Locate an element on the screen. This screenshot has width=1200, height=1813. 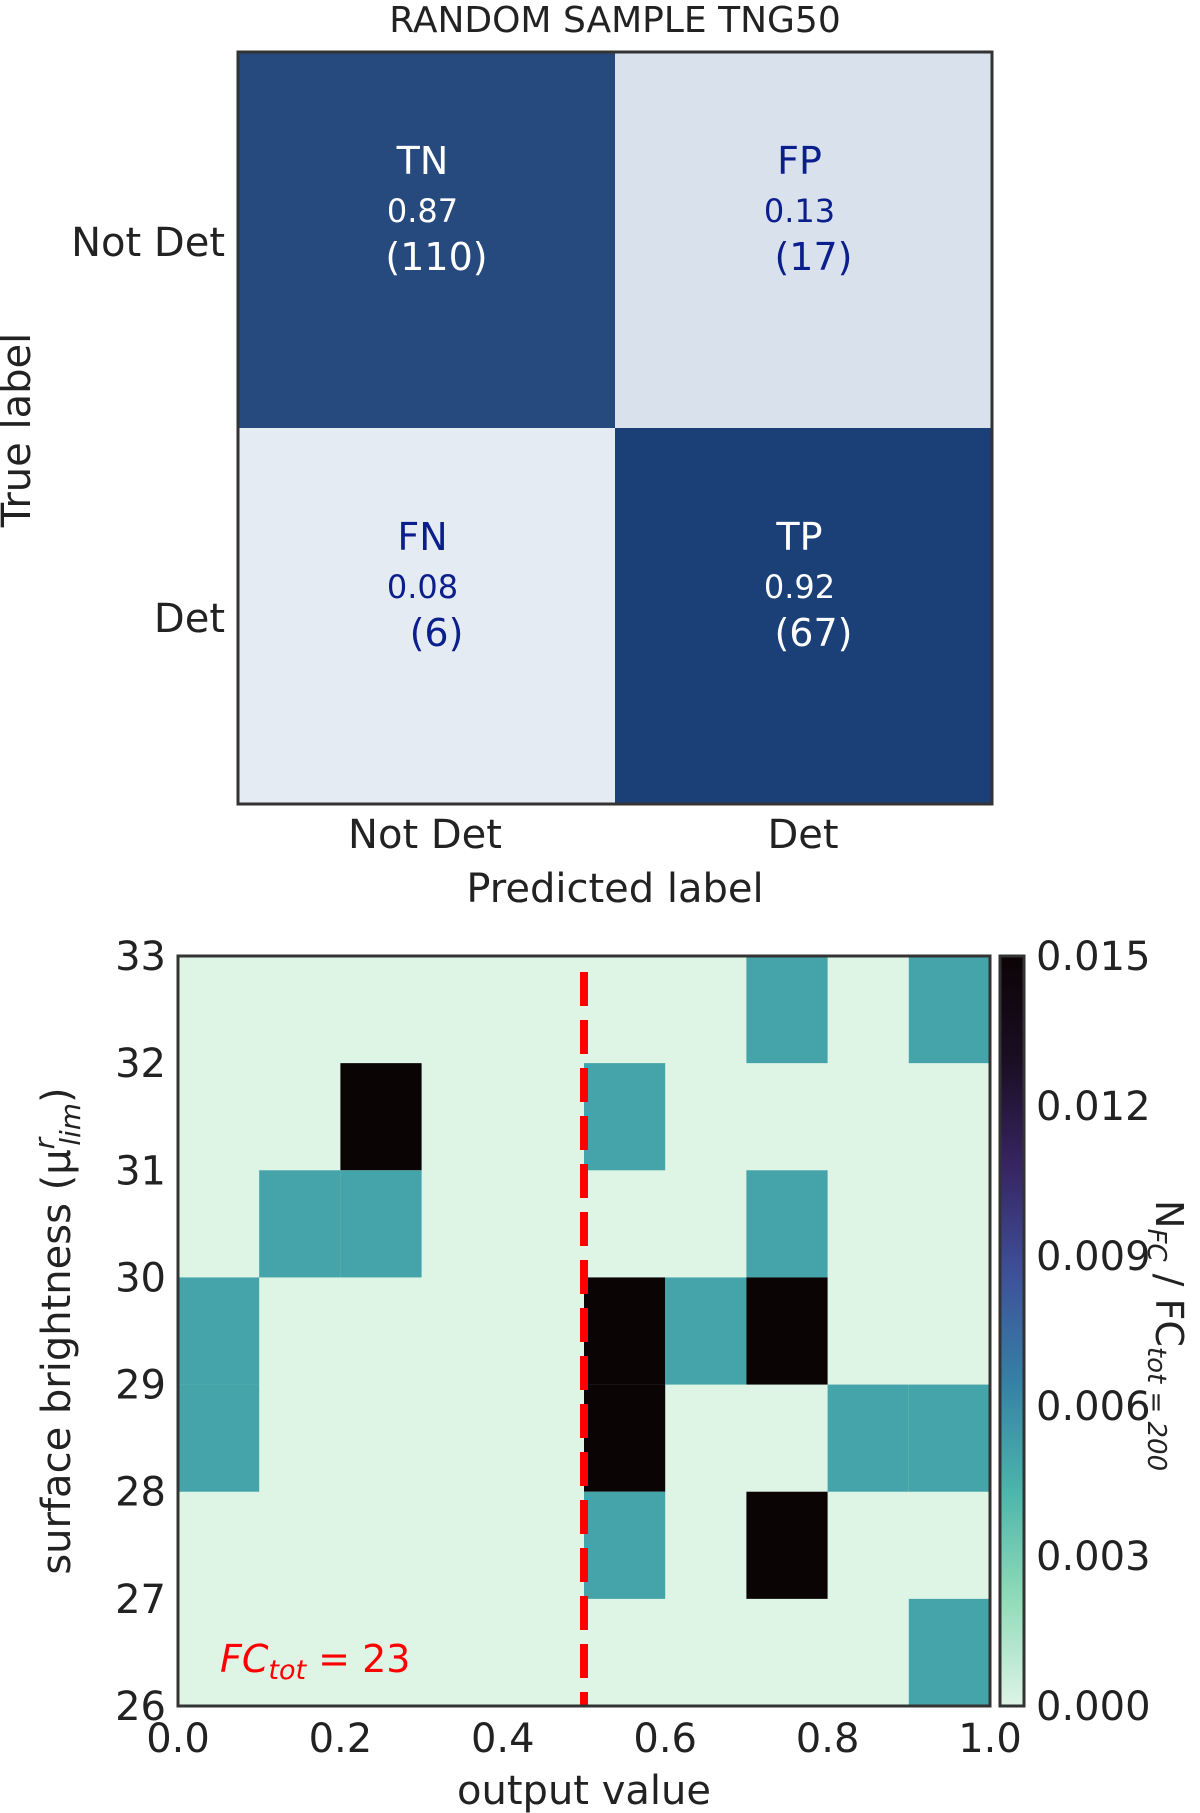
fc-tot-suffix: = 23 is located at coordinates (358, 1659).